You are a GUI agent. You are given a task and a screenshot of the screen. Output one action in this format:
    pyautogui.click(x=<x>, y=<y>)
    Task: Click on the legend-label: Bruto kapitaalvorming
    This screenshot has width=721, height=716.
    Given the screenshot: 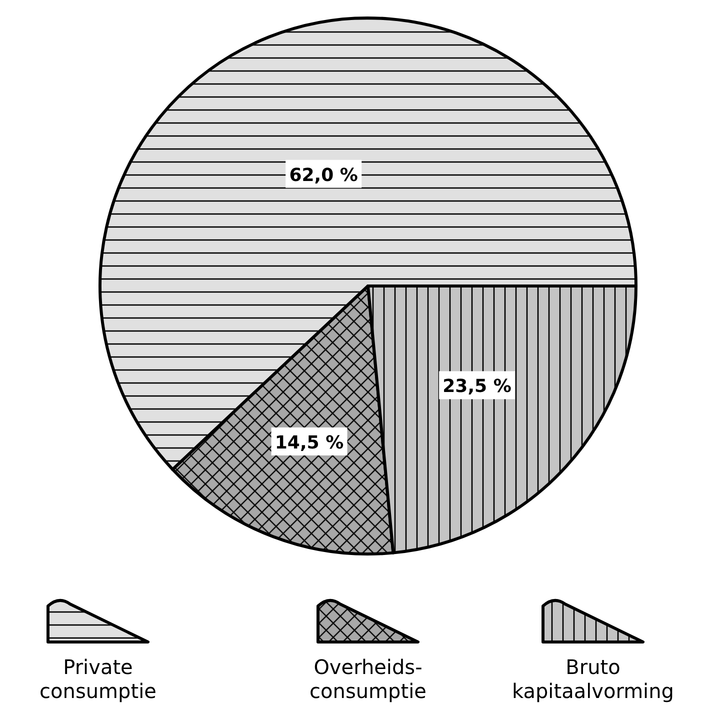 What is the action you would take?
    pyautogui.click(x=593, y=679)
    